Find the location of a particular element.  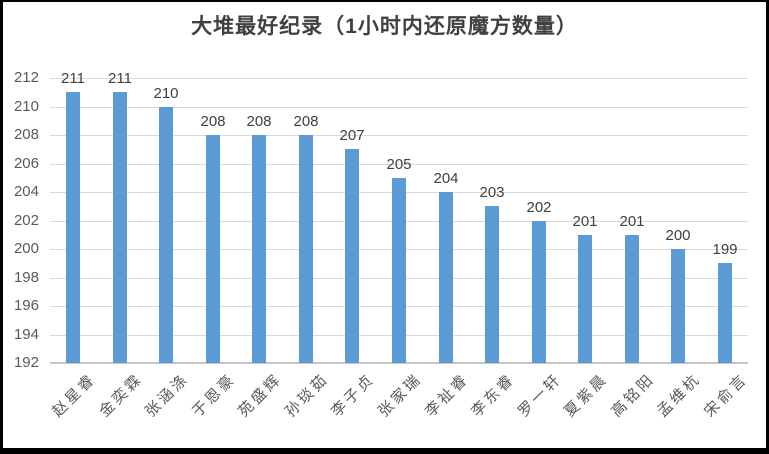

y-axis-tick-label: 200 is located at coordinates (26, 248).